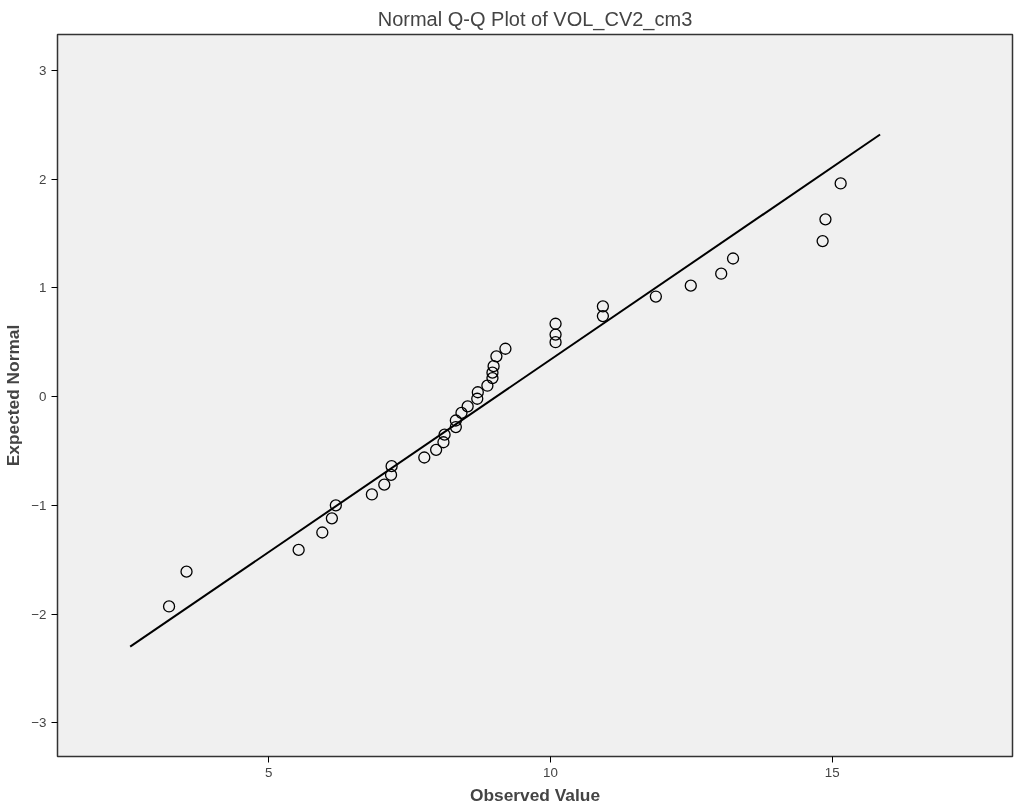 The height and width of the screenshot is (807, 1028). What do you see at coordinates (832, 772) in the screenshot?
I see `x-tick-label: 15` at bounding box center [832, 772].